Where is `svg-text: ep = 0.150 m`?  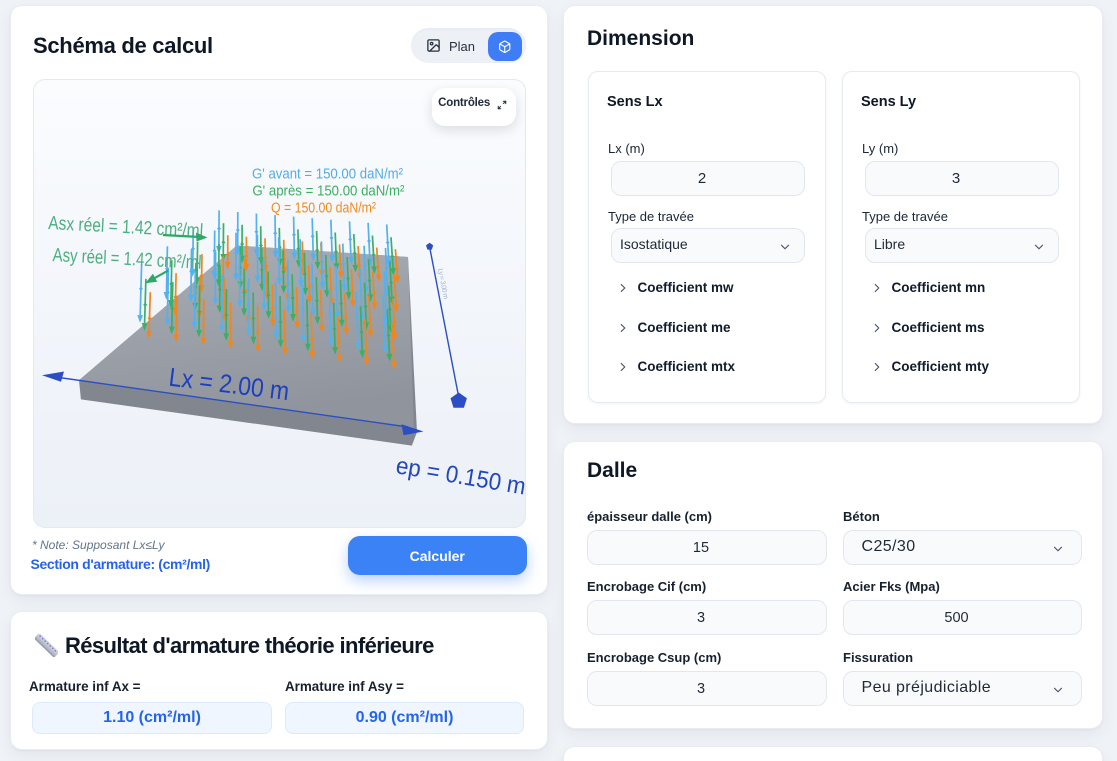
svg-text: ep = 0.150 m is located at coordinates (460, 476).